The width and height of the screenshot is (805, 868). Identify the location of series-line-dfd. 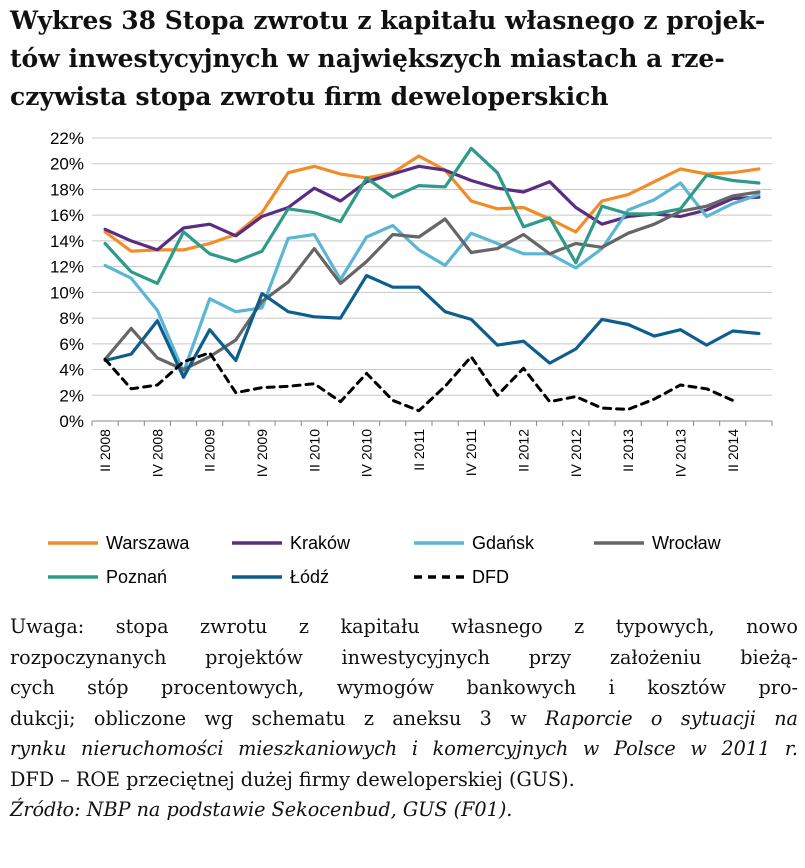
(419, 382).